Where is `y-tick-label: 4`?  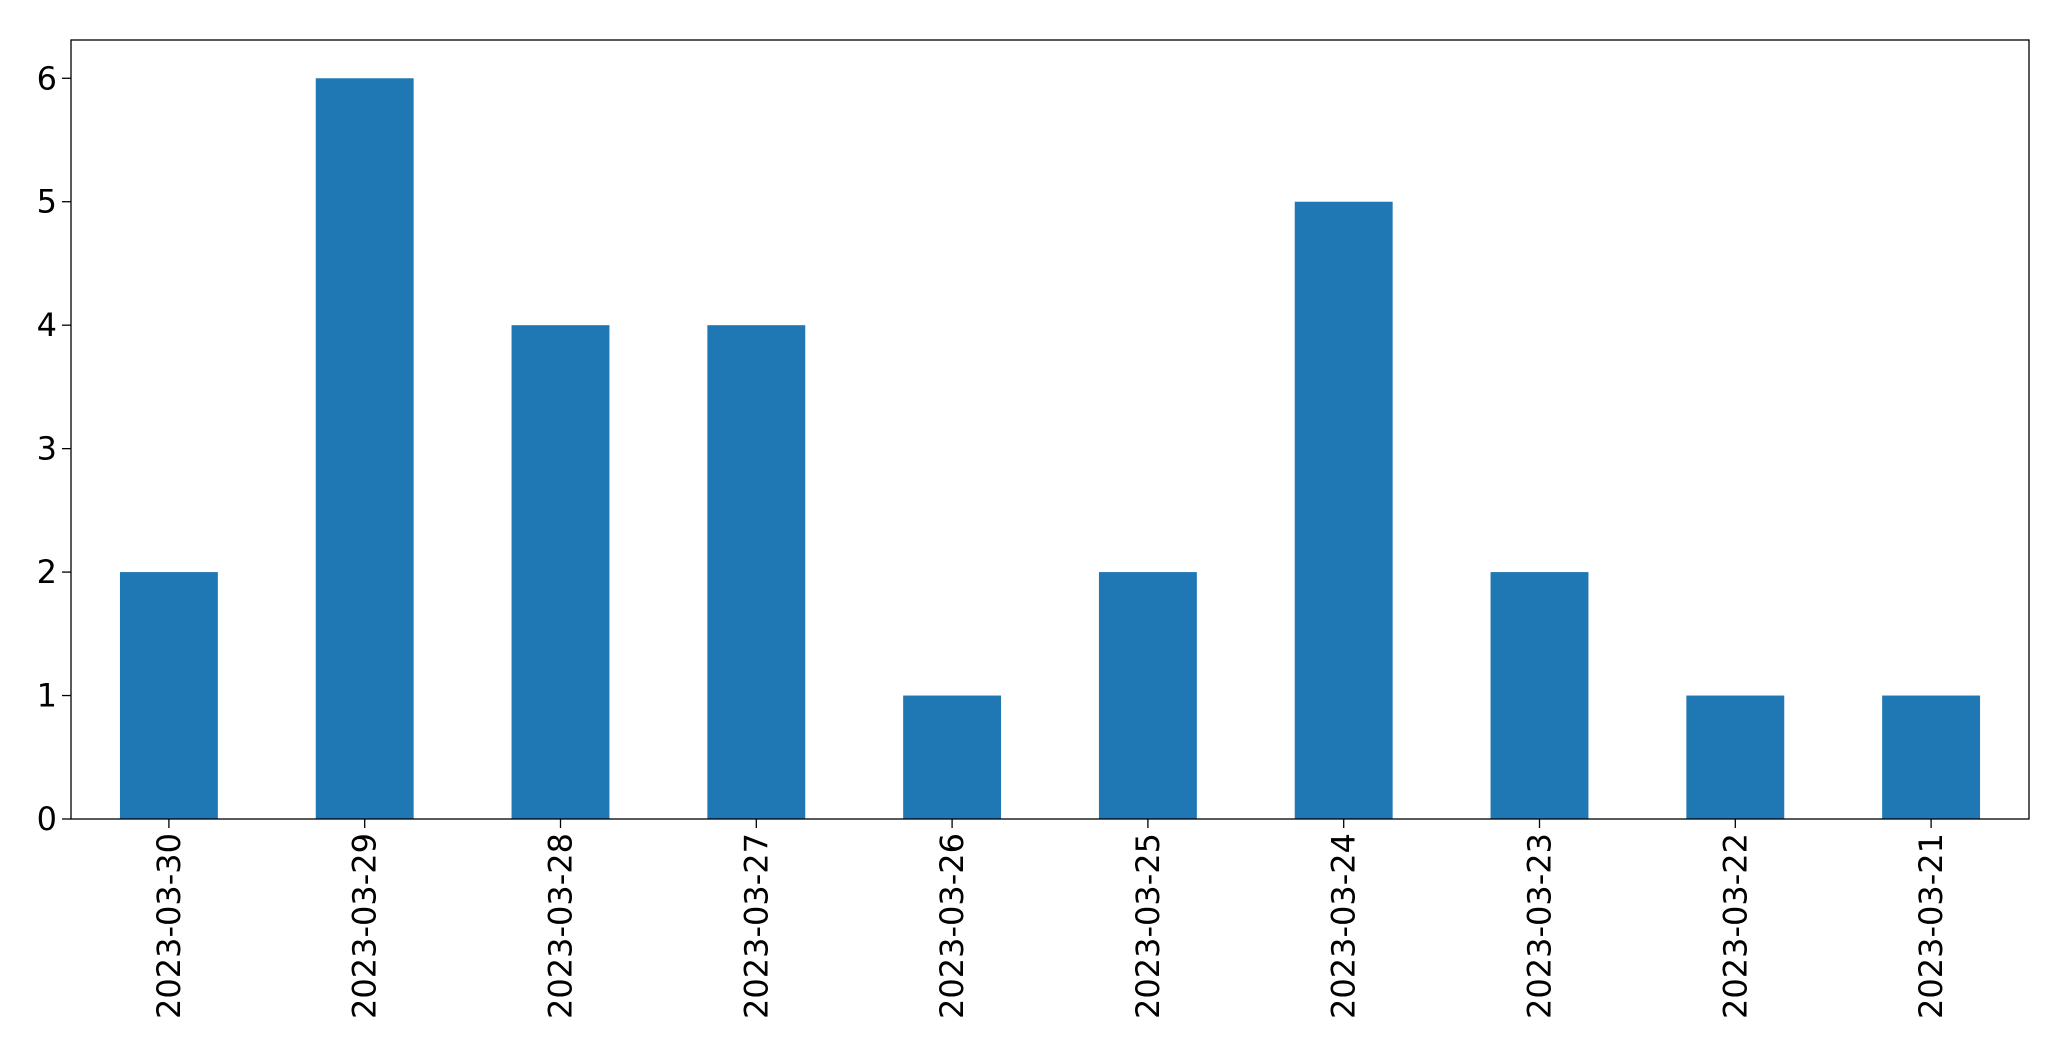
y-tick-label: 4 is located at coordinates (47, 325).